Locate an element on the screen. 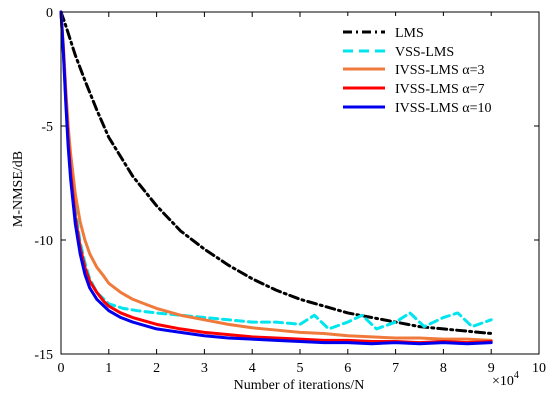  x-tick-label: 1 is located at coordinates (108, 368).